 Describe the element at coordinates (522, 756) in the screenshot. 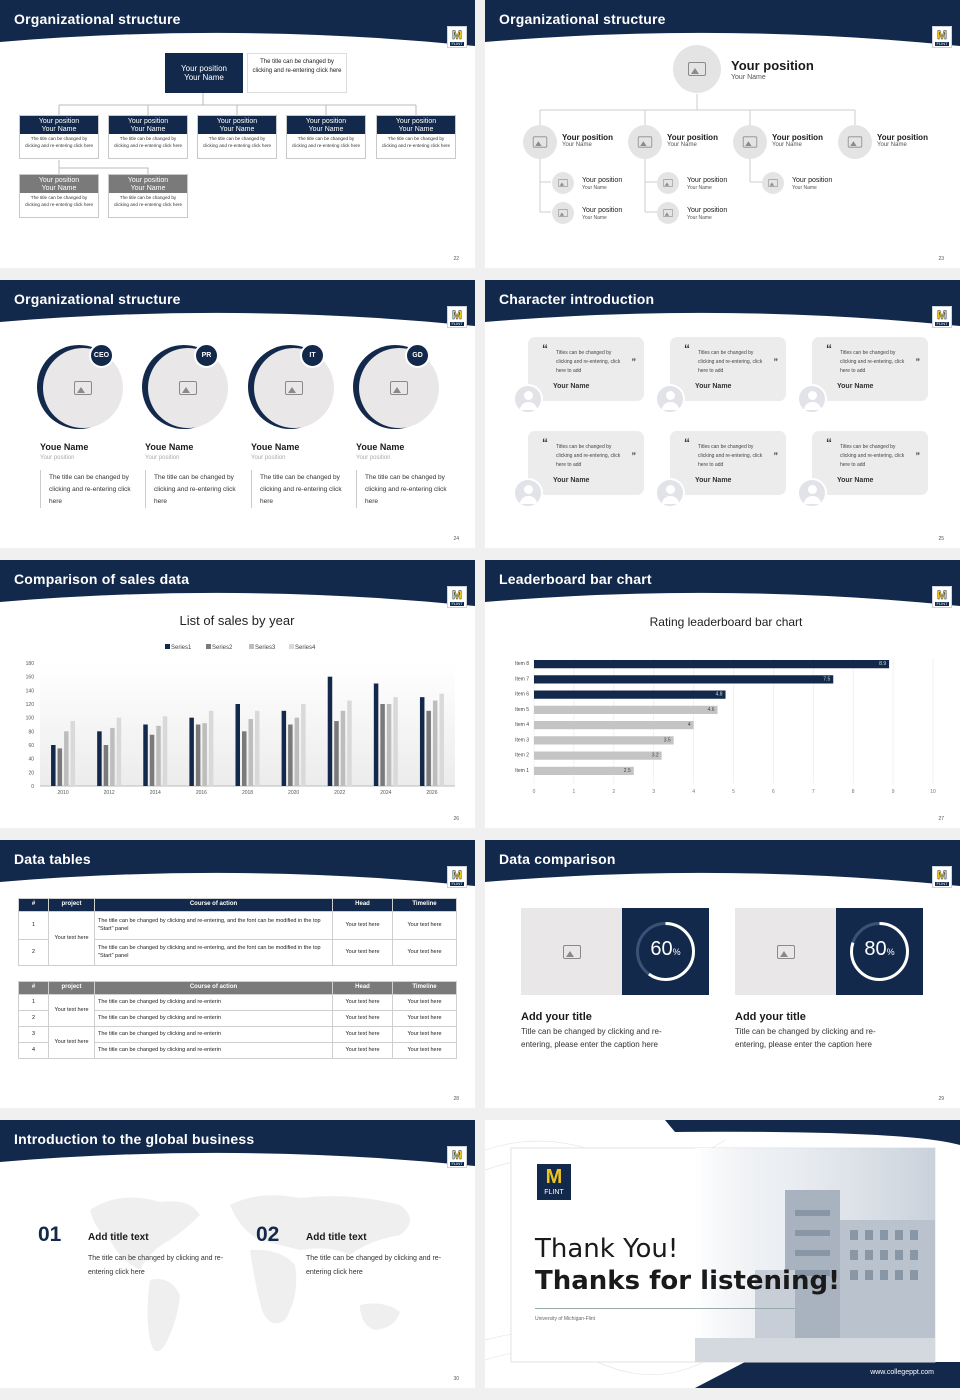

I see `y-tick-label: Item 2` at that location.